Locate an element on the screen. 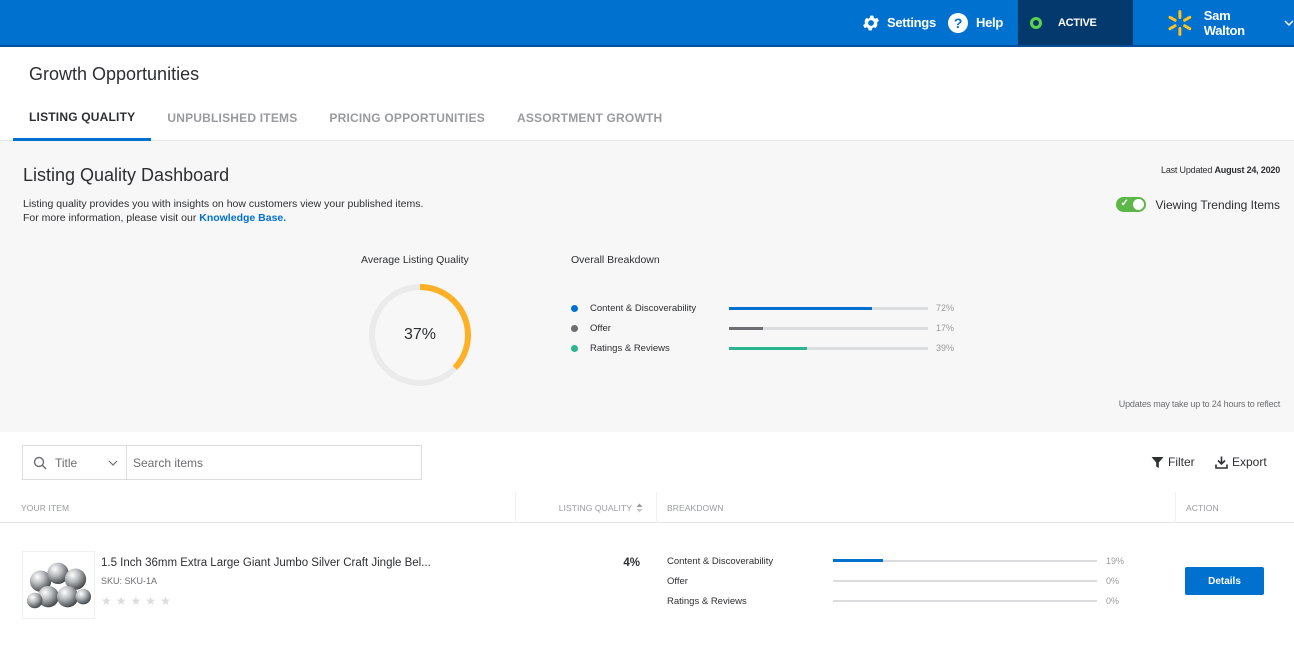 This screenshot has height=645, width=1294. tab-pricing-opportunities: PRICING OPPORTUNITIES is located at coordinates (407, 118).